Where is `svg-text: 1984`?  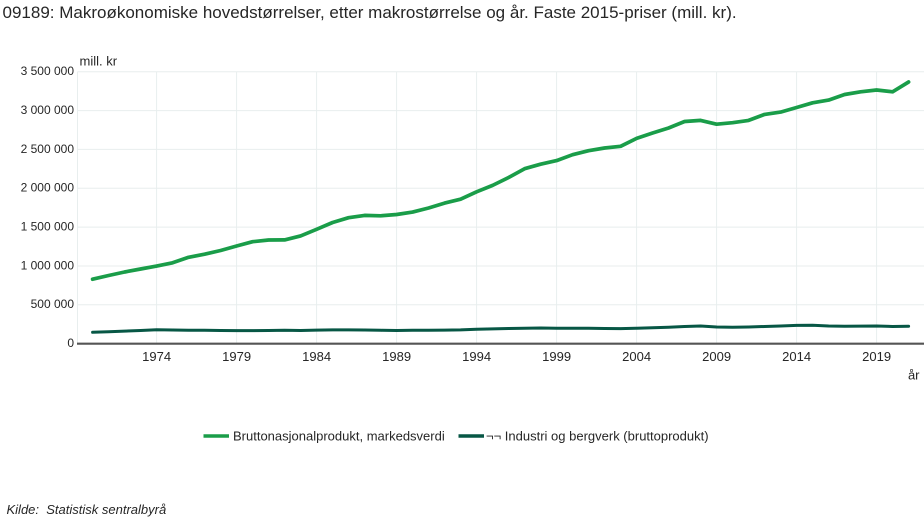
svg-text: 1984 is located at coordinates (316, 356).